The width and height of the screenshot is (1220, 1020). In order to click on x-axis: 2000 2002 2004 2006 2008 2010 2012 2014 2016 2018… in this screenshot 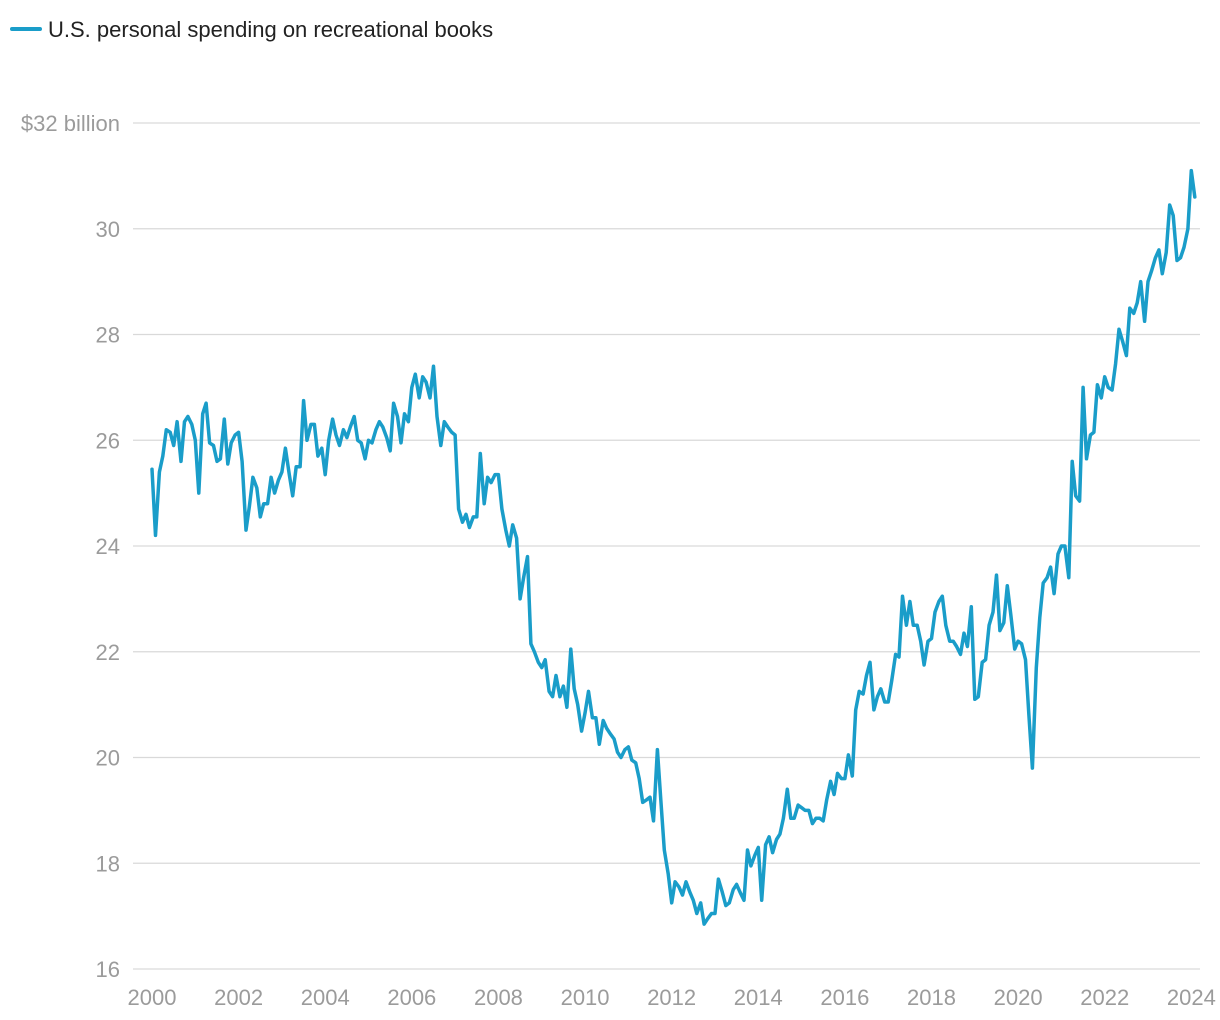, I will do `click(672, 997)`.